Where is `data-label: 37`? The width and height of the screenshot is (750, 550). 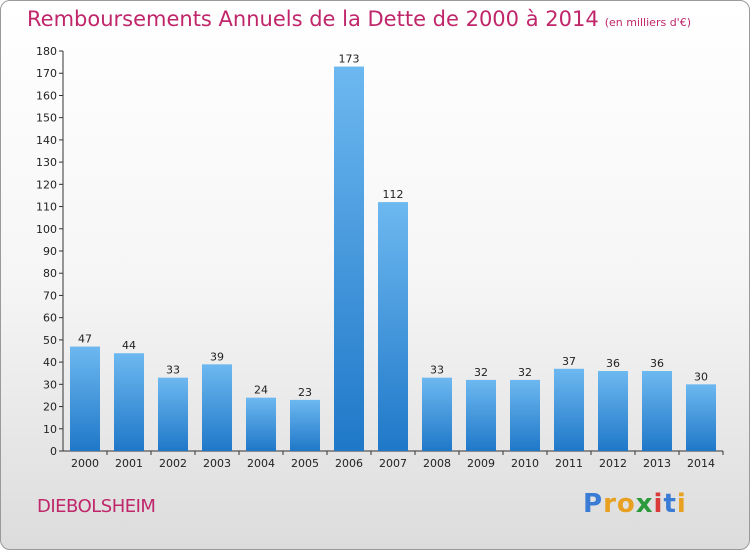
data-label: 37 is located at coordinates (569, 361).